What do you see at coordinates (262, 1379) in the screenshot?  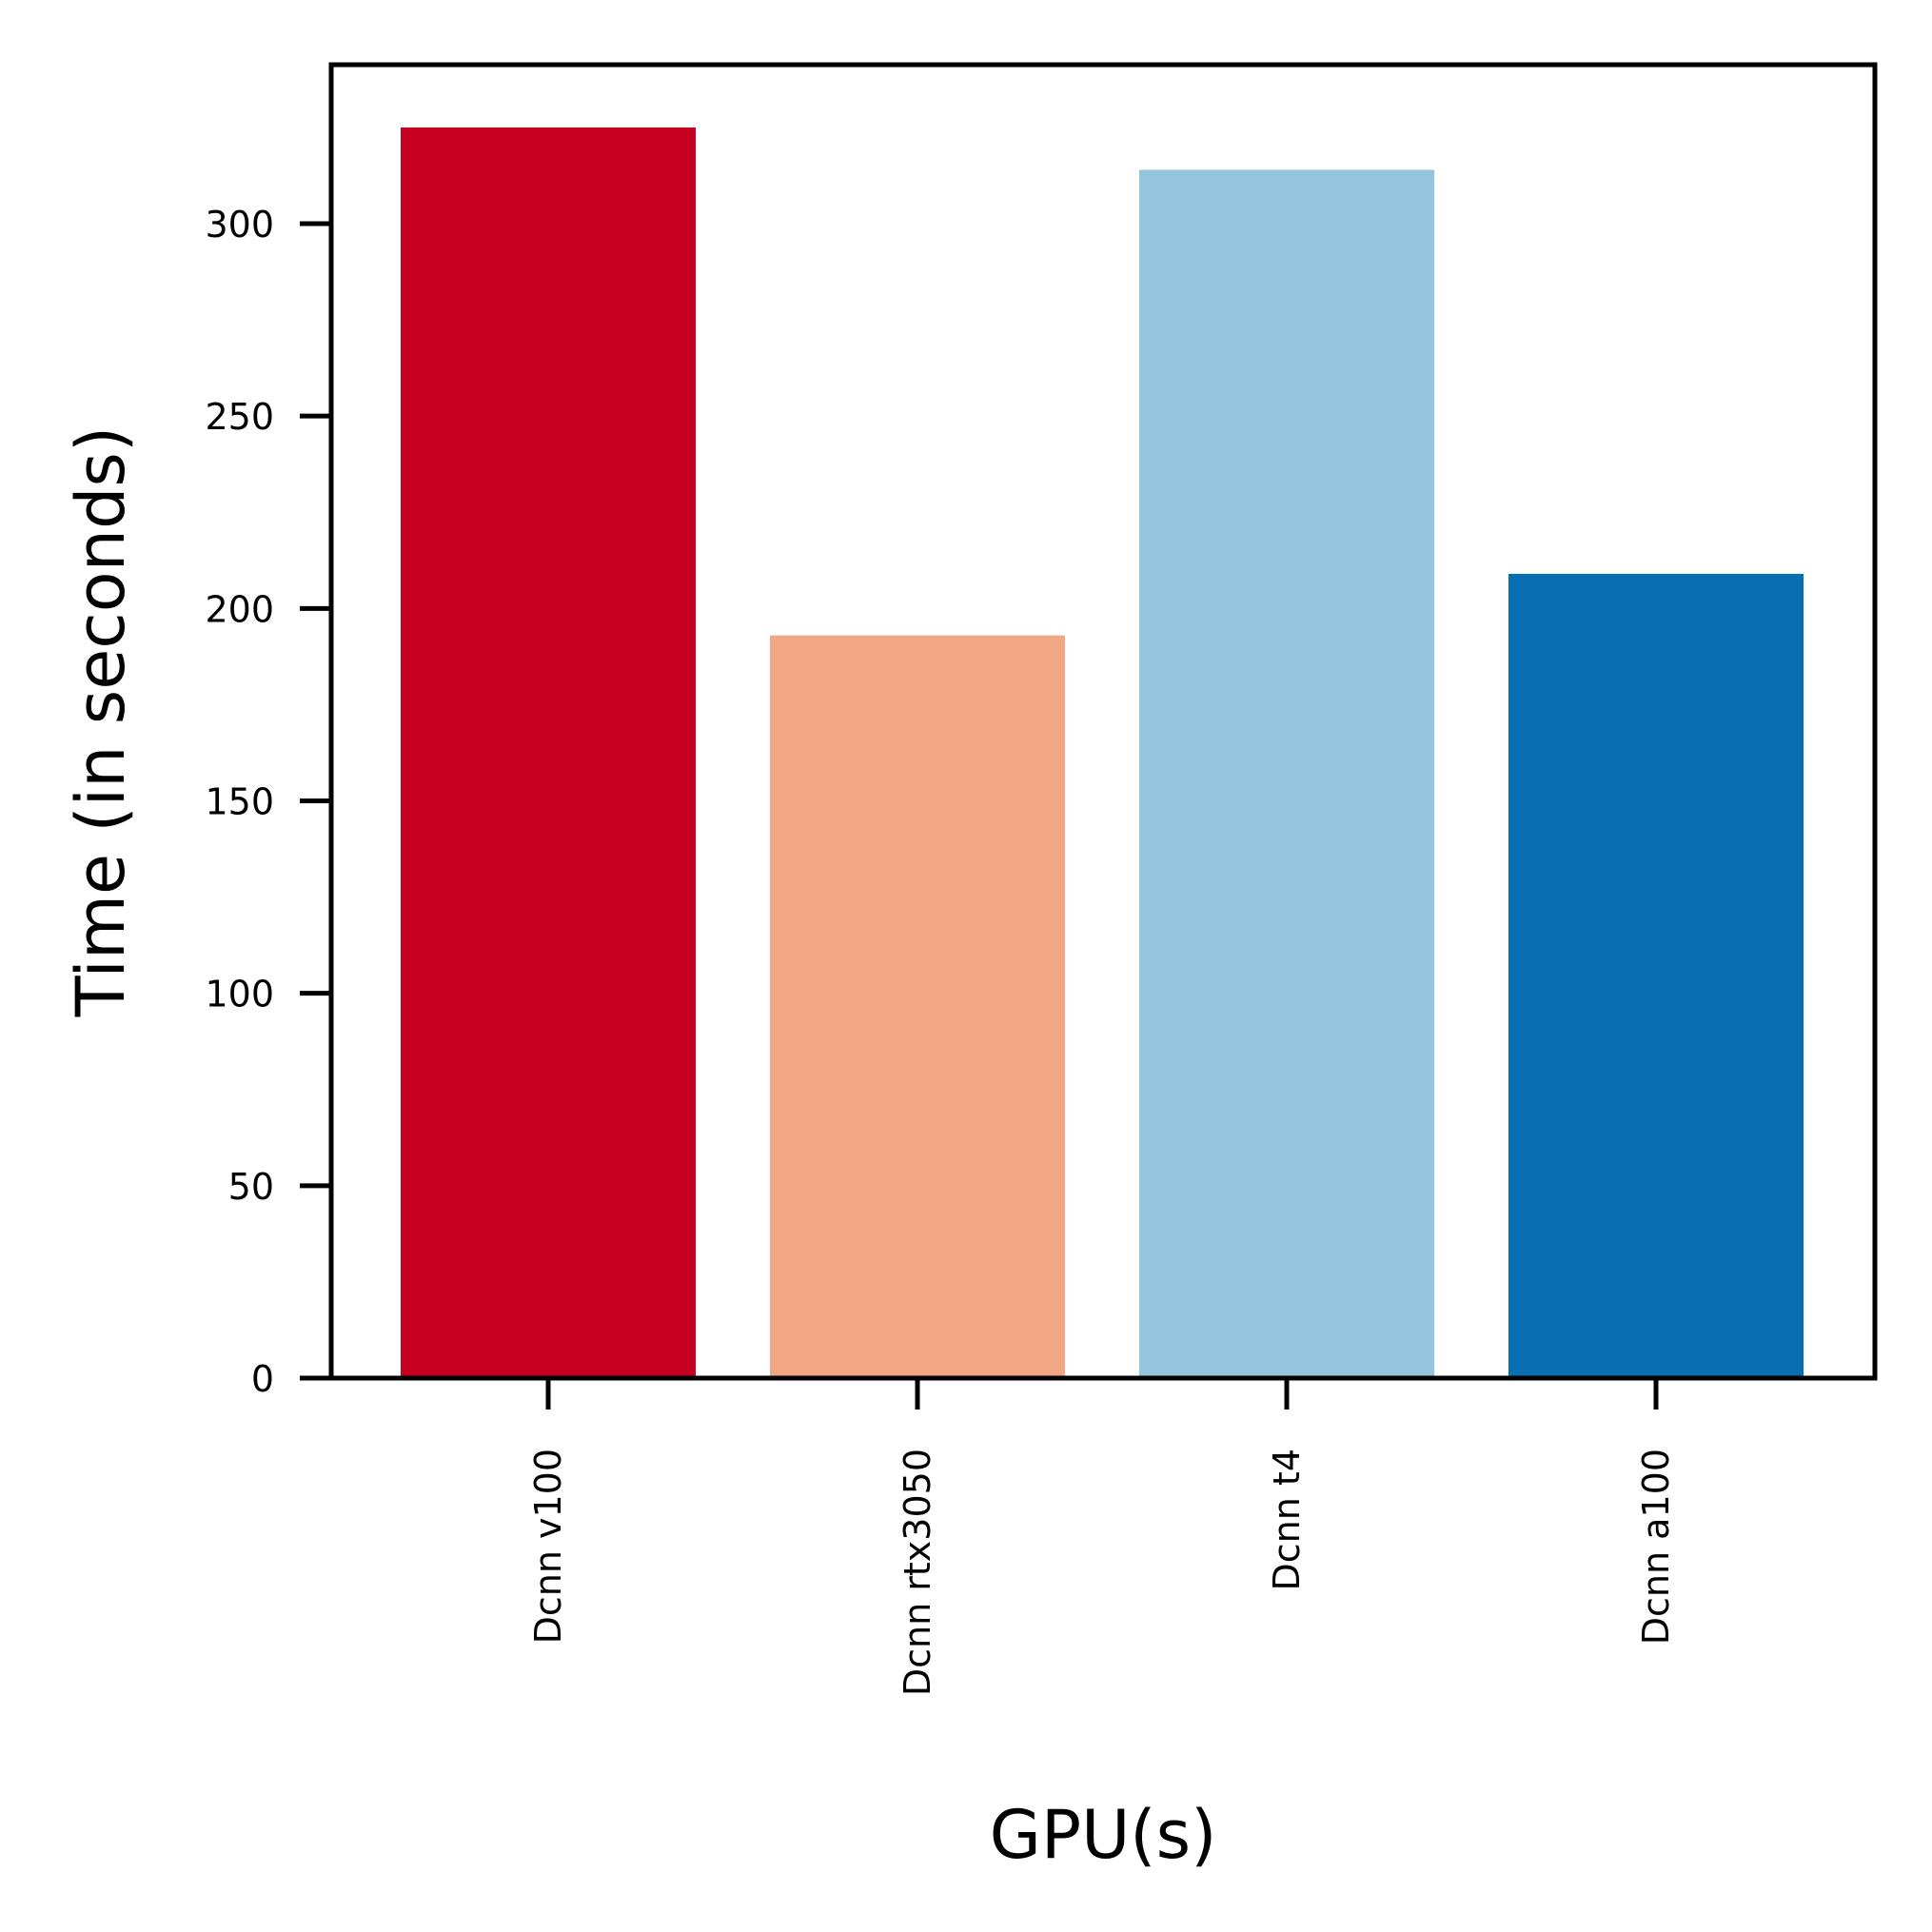 I see `y-tick-label: 0` at bounding box center [262, 1379].